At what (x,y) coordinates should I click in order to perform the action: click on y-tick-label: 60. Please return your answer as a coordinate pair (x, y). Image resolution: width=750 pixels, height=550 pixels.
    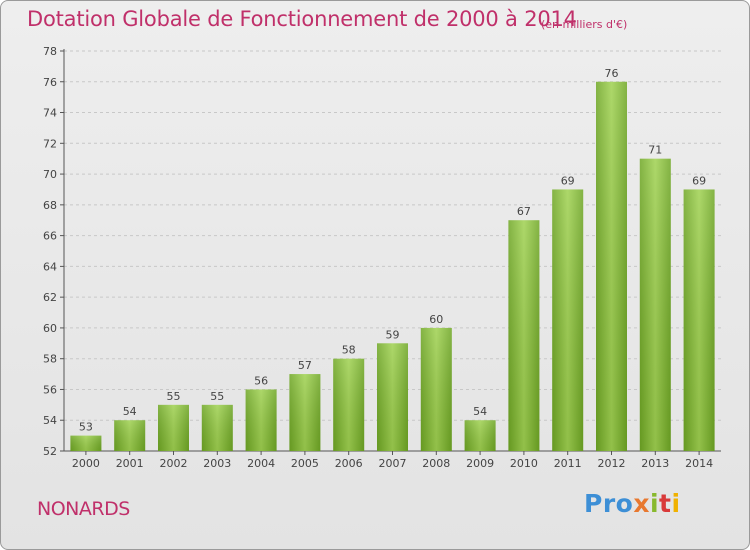
    Looking at the image, I should click on (50, 328).